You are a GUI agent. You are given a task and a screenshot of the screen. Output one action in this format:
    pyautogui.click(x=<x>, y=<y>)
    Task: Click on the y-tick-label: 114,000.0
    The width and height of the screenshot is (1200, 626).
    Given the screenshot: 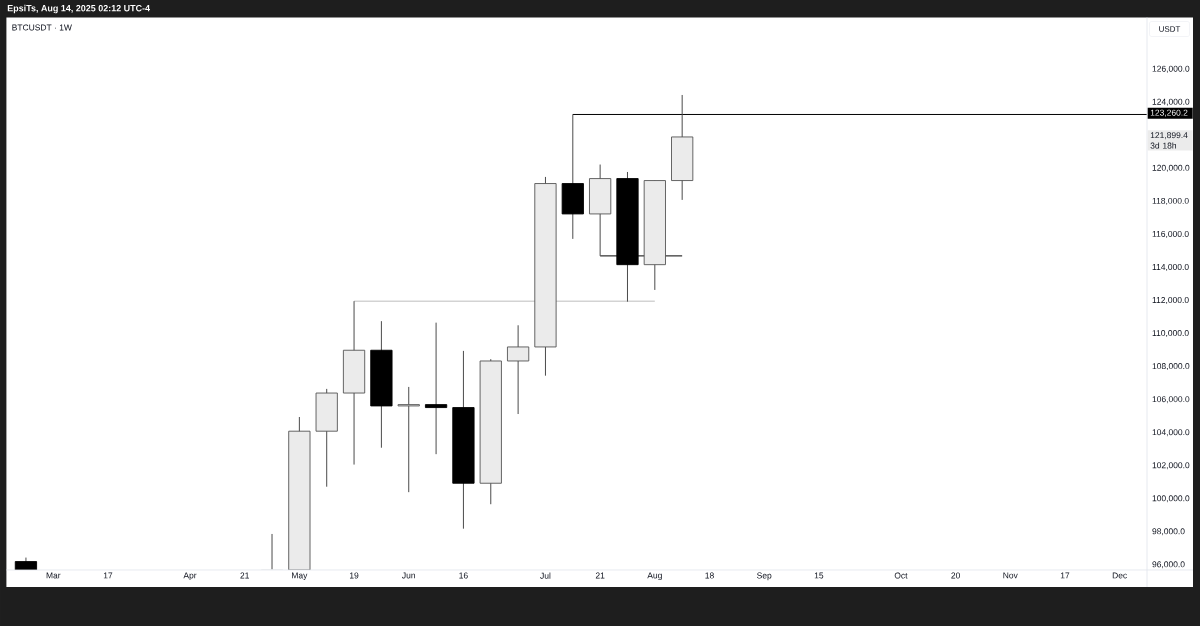 What is the action you would take?
    pyautogui.click(x=1170, y=267)
    